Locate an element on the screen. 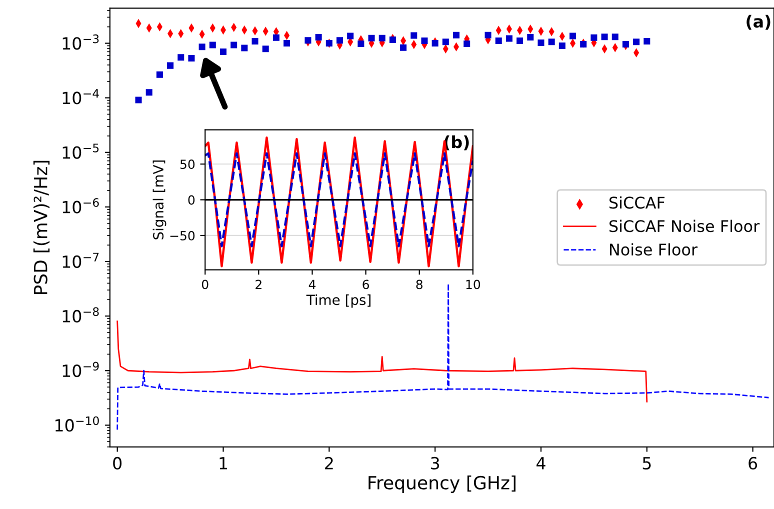 Image resolution: width=774 pixels, height=509 pixels. x-tick-label: 8 is located at coordinates (419, 285).